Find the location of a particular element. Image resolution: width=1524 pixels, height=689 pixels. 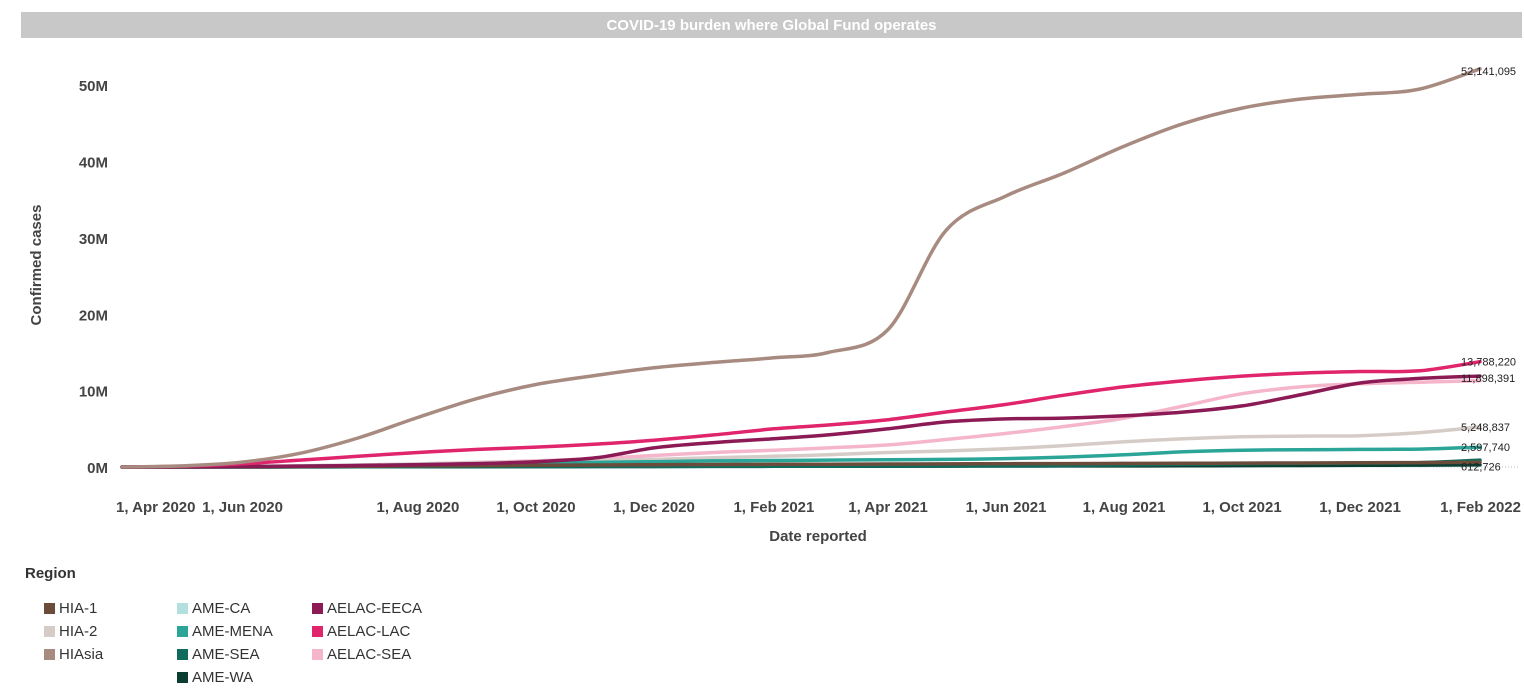

y-tick-label: 50M is located at coordinates (93, 86).